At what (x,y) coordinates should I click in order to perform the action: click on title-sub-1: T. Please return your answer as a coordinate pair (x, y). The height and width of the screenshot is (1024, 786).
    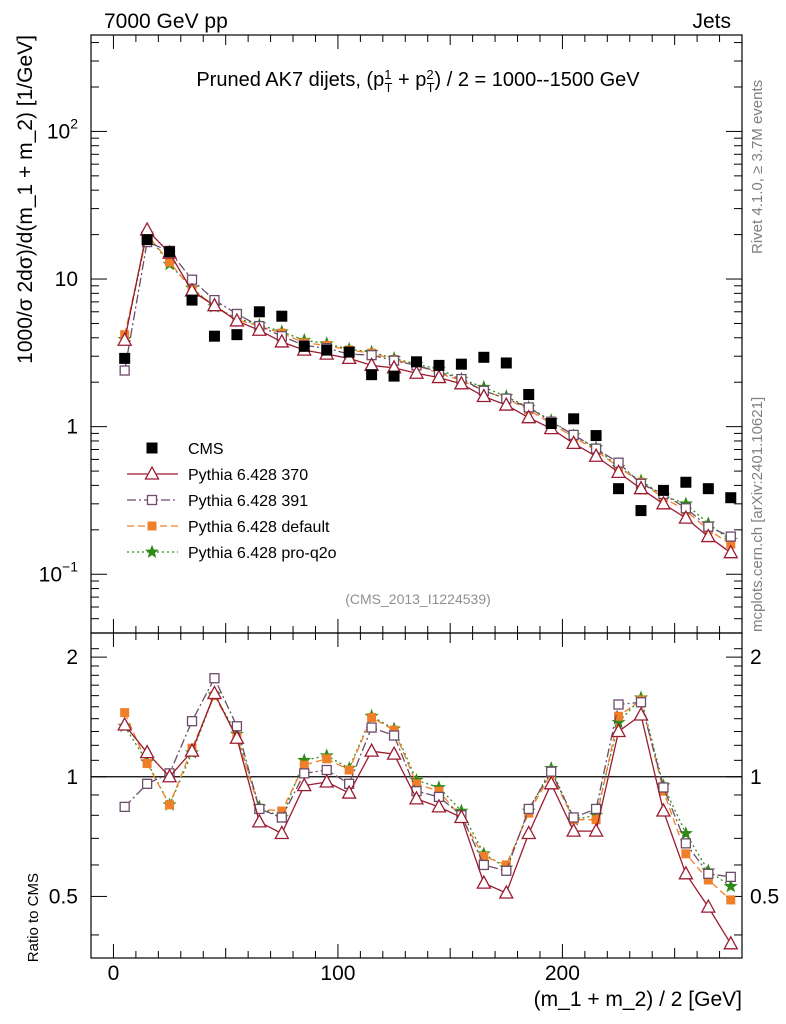
    Looking at the image, I should click on (388, 87).